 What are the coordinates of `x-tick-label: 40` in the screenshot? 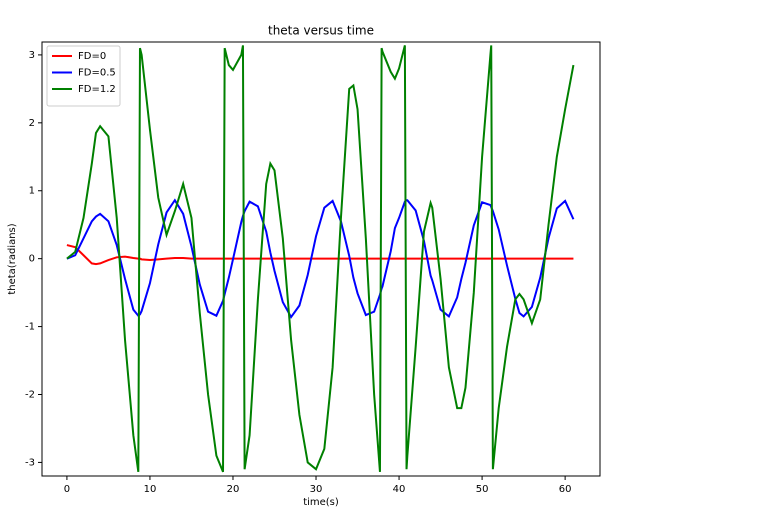 It's located at (399, 489).